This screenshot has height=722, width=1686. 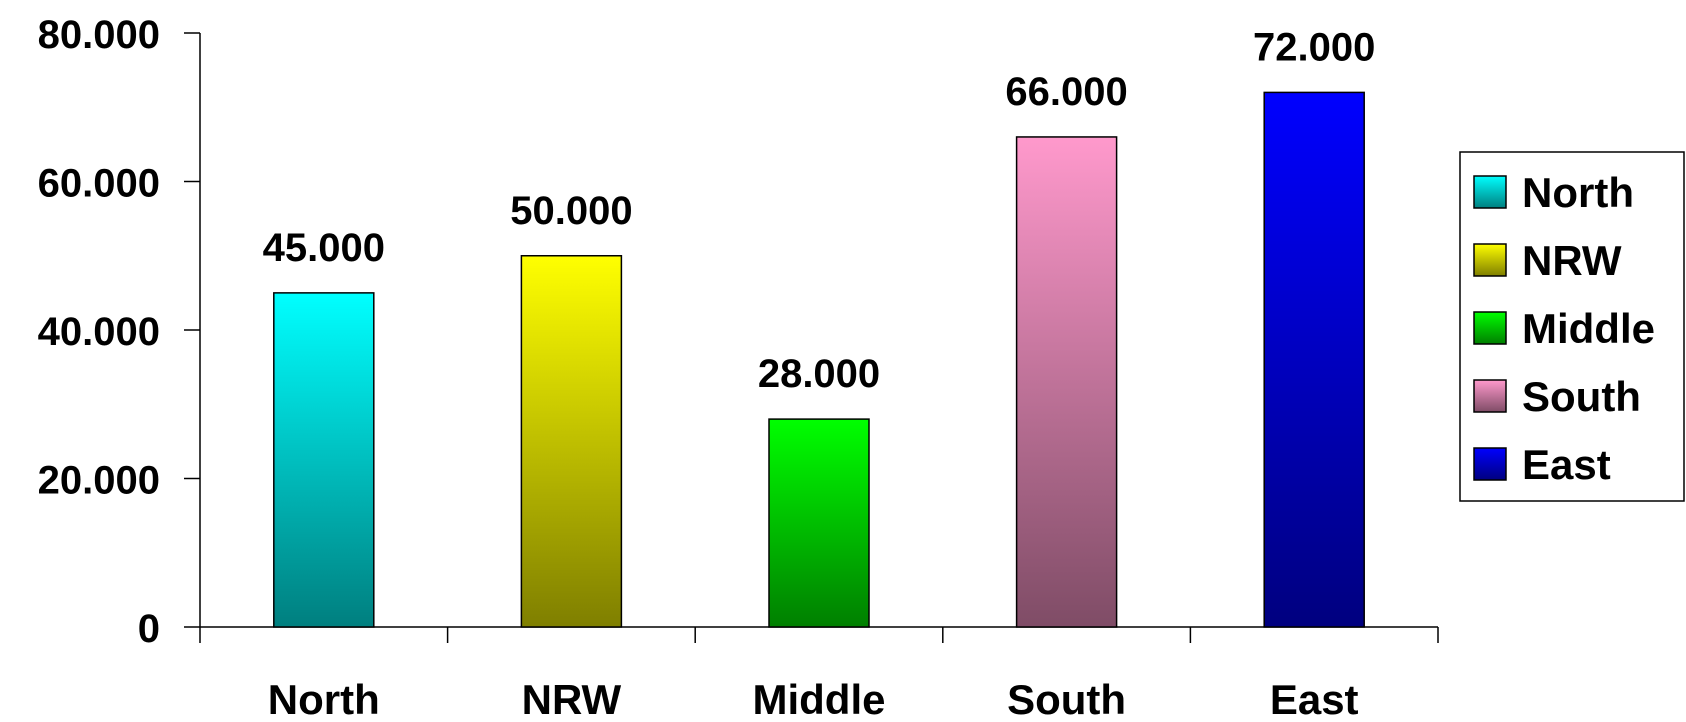 What do you see at coordinates (1314, 359) in the screenshot?
I see `bar-east` at bounding box center [1314, 359].